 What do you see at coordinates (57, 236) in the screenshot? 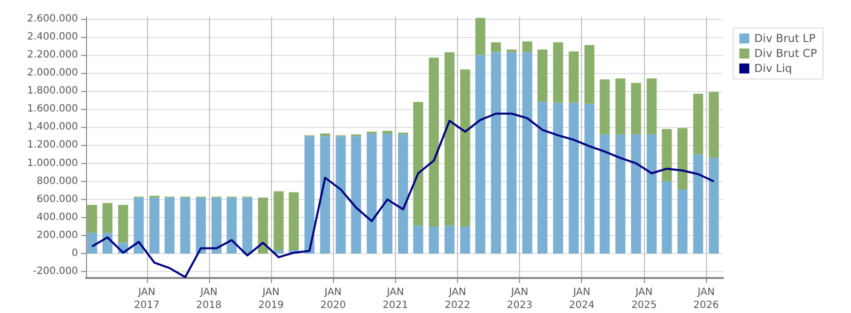
I see `y-tick-label: 200.000` at bounding box center [57, 236].